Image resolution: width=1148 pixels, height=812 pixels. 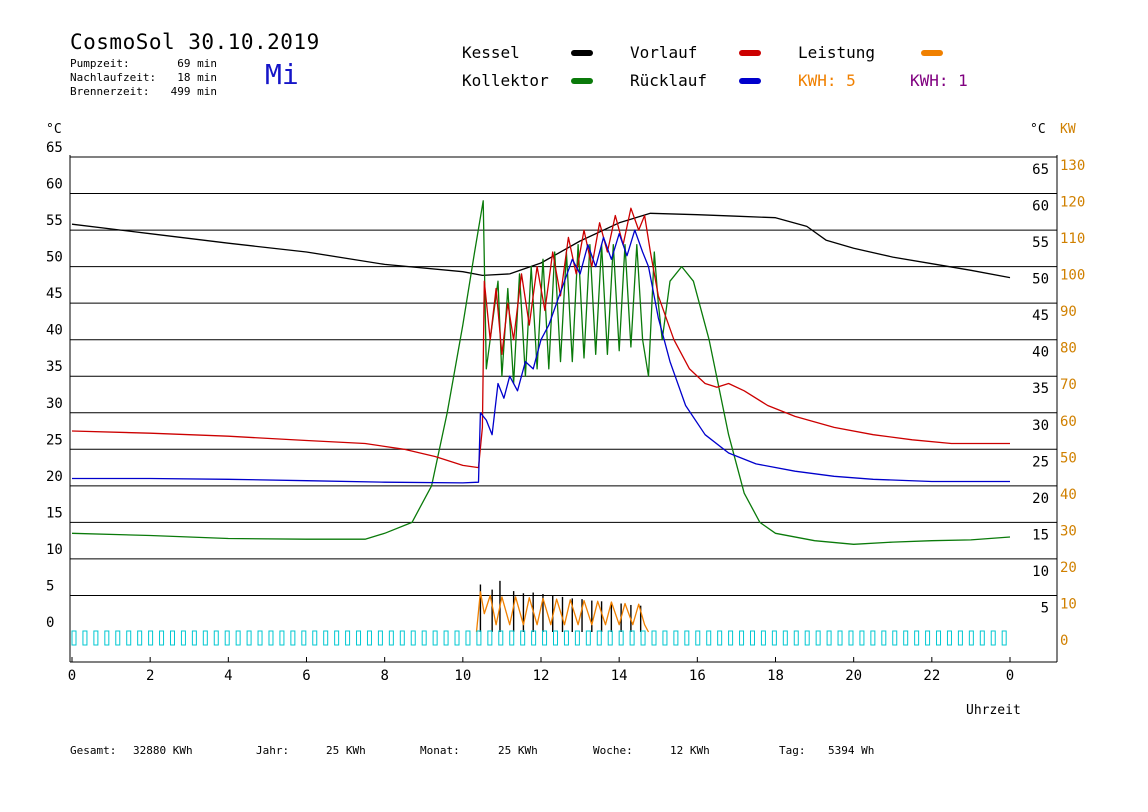 What do you see at coordinates (837, 52) in the screenshot?
I see `legend-leistung-label: Leistung` at bounding box center [837, 52].